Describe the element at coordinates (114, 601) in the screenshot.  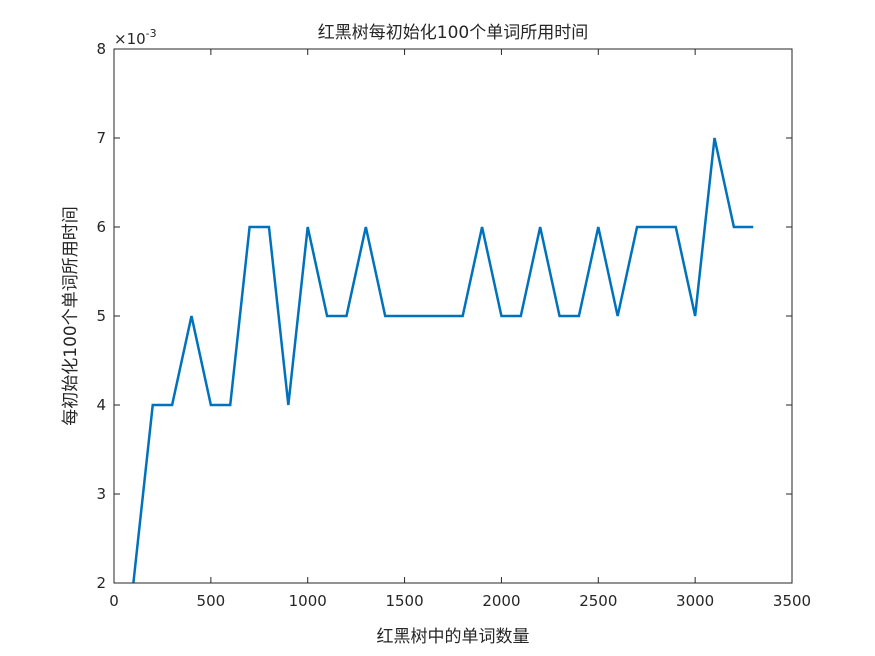
I see `x-tick-label: 0` at that location.